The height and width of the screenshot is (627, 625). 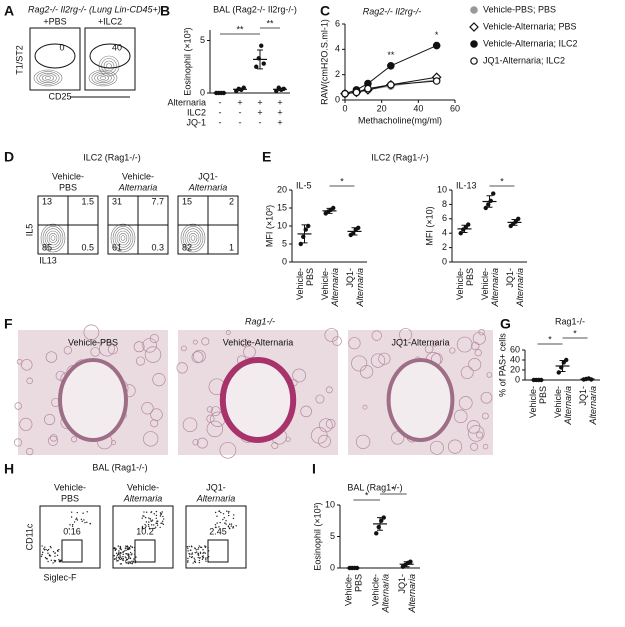 What do you see at coordinates (269, 226) in the screenshot?
I see `y-axis-label: MFI (×10²)` at bounding box center [269, 226].